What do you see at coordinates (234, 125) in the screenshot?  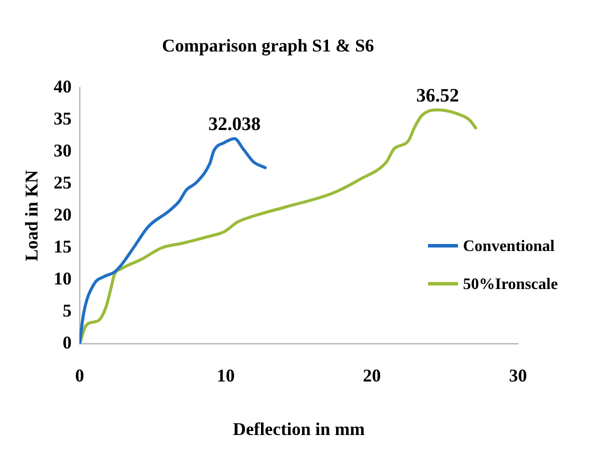 I see `data-label: 32.038` at bounding box center [234, 125].